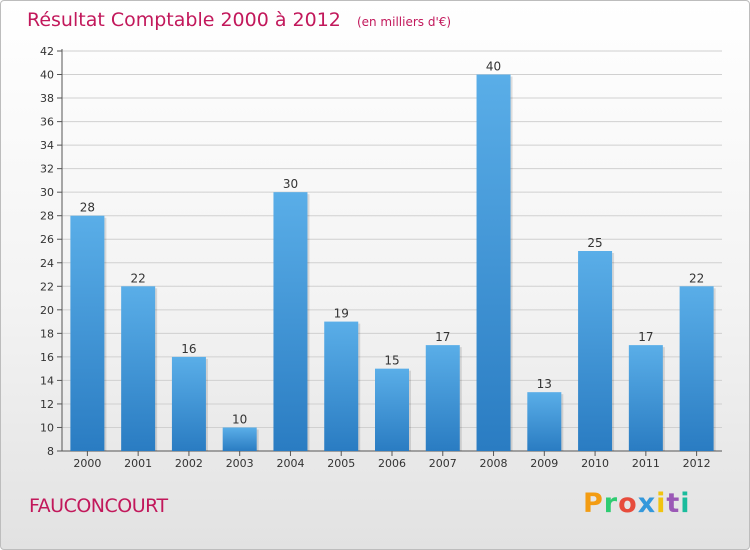 The image size is (750, 550). What do you see at coordinates (341, 314) in the screenshot?
I see `bar-value-label: 19` at bounding box center [341, 314].